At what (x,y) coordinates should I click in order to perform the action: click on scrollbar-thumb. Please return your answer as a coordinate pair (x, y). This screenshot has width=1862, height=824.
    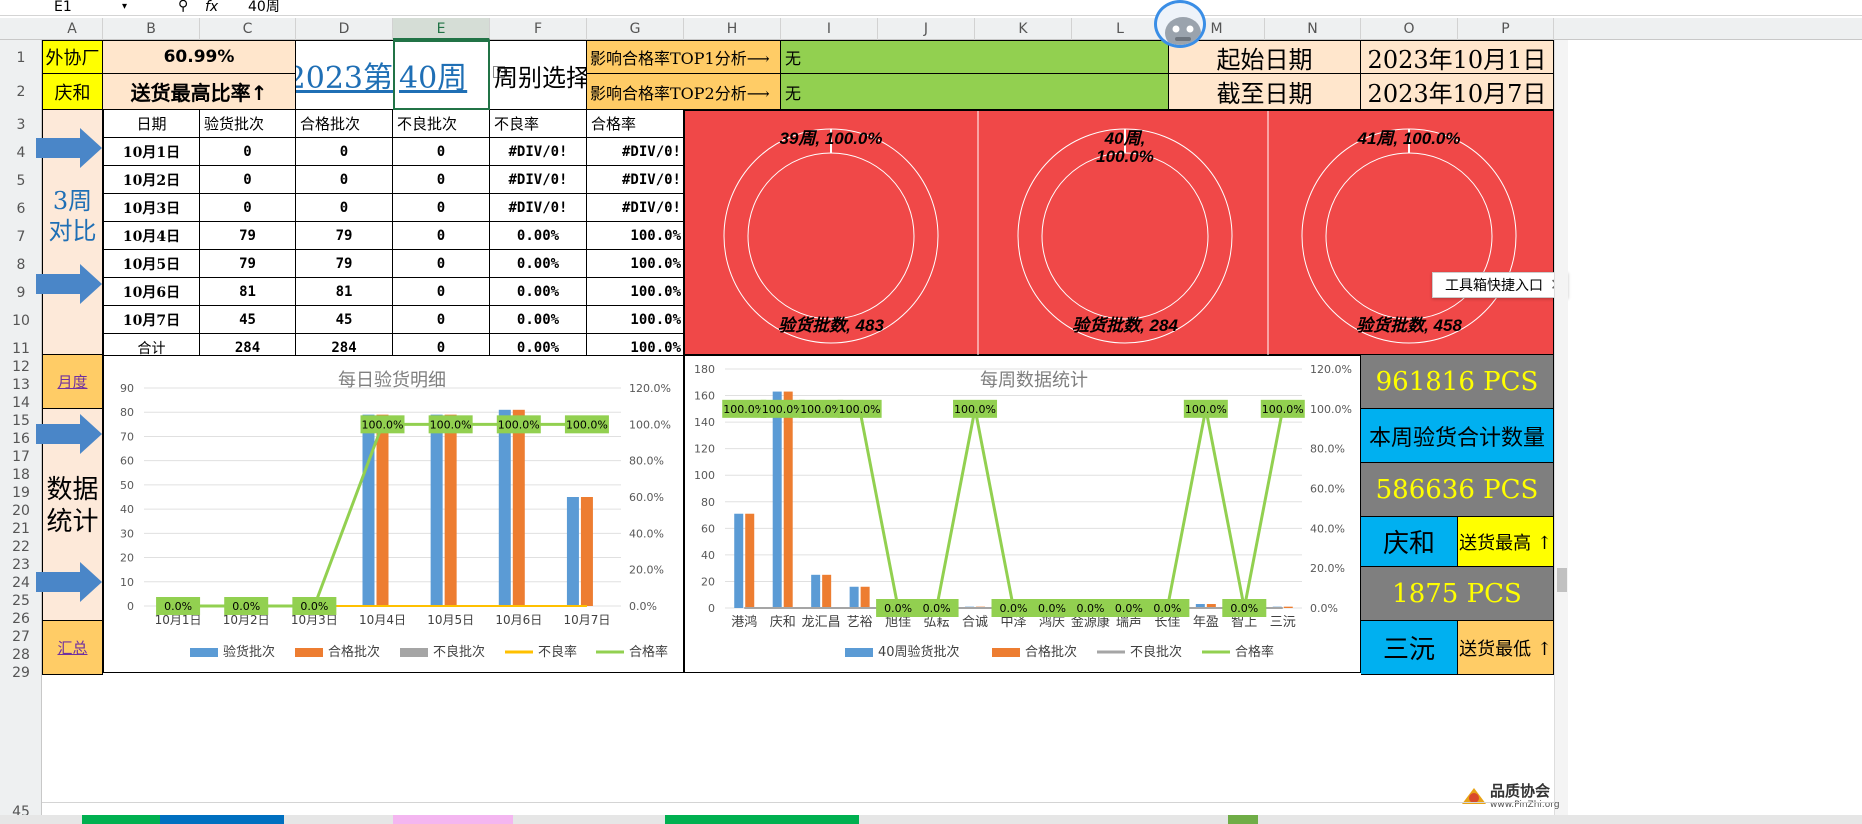
    Looking at the image, I should click on (1562, 580).